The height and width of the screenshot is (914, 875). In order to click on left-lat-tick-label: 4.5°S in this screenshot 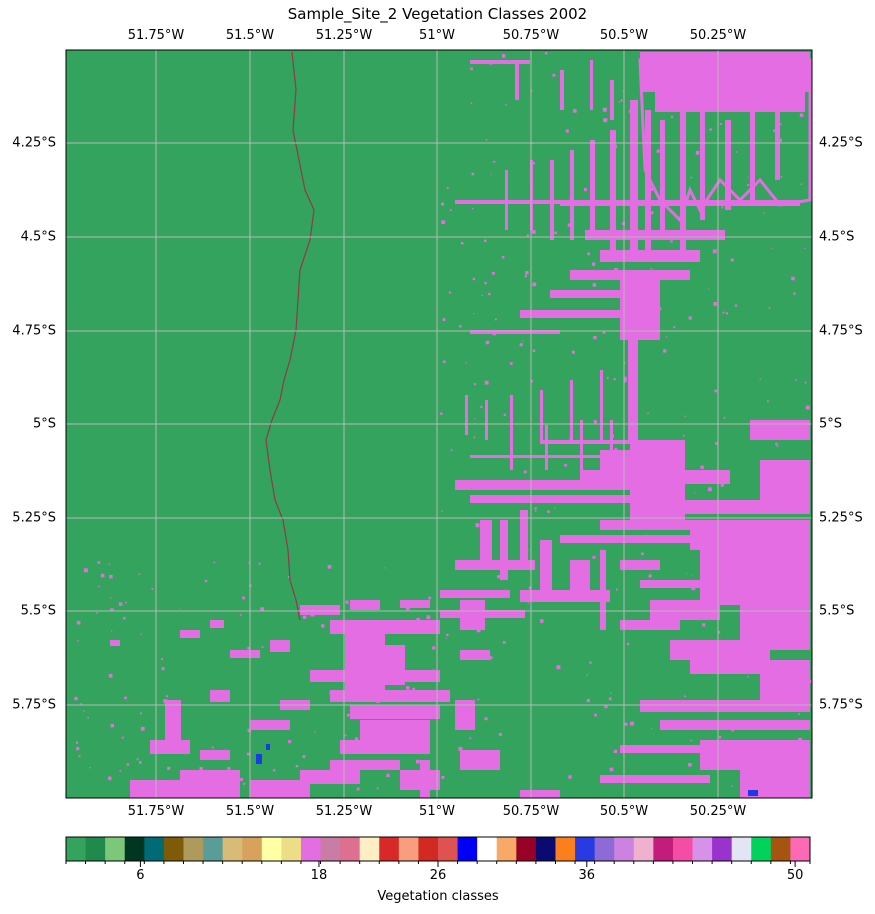, I will do `click(38, 237)`.